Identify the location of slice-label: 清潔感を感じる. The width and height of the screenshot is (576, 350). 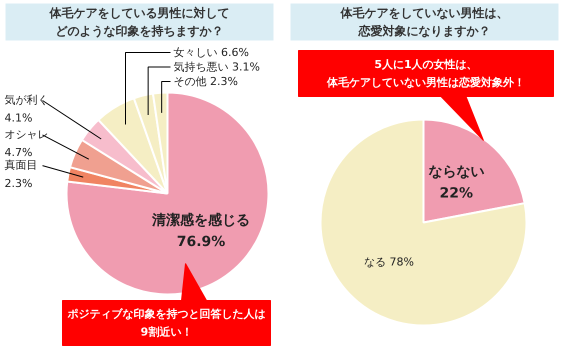
(200, 220).